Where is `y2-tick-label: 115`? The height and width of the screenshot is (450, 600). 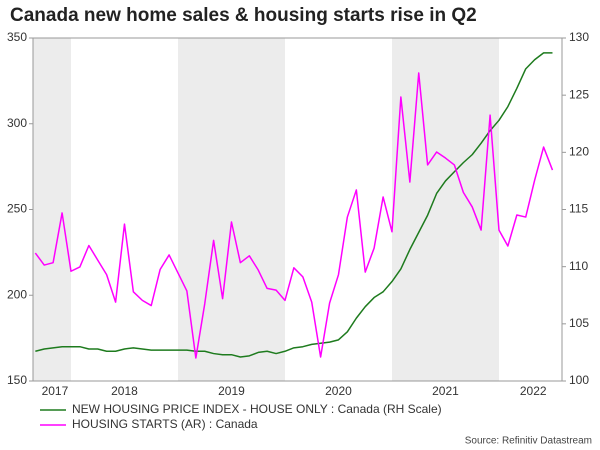
y2-tick-label: 115 is located at coordinates (578, 209).